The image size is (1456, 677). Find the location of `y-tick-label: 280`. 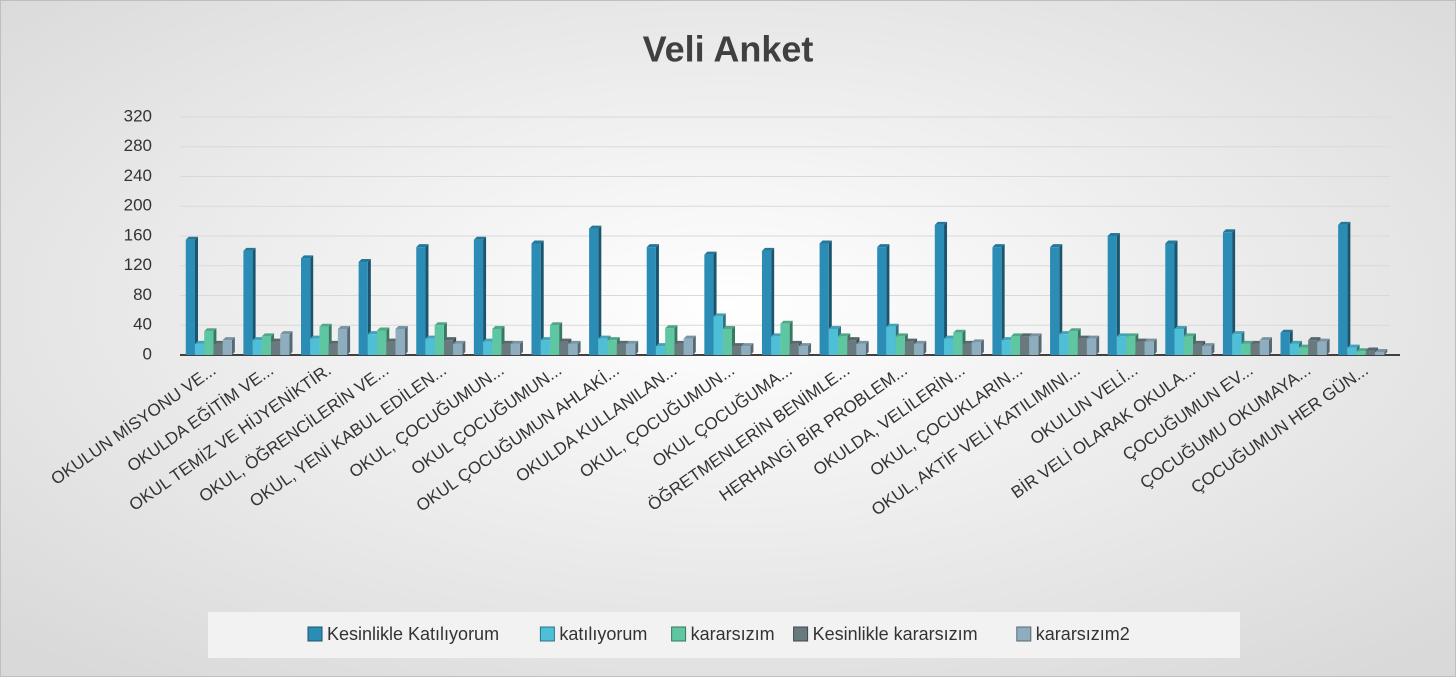

y-tick-label: 280 is located at coordinates (138, 145).